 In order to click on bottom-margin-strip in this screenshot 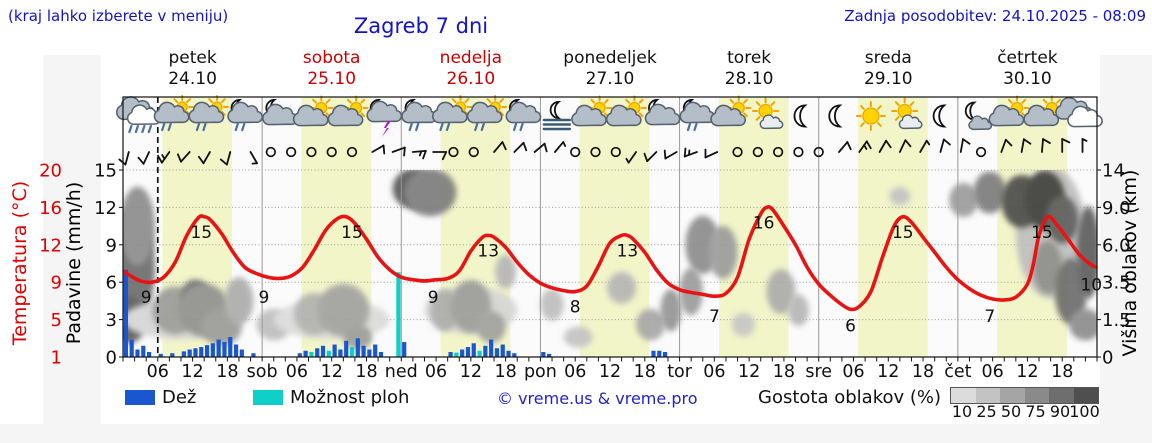, I will do `click(576, 433)`.